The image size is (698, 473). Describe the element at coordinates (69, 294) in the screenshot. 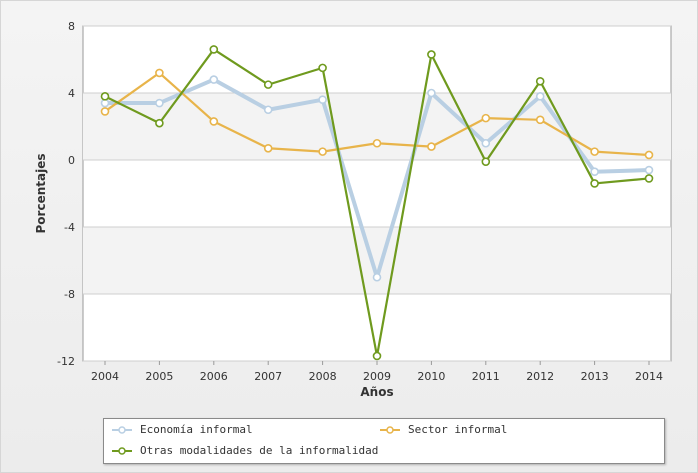

I see `y-tick-label: -8` at that location.